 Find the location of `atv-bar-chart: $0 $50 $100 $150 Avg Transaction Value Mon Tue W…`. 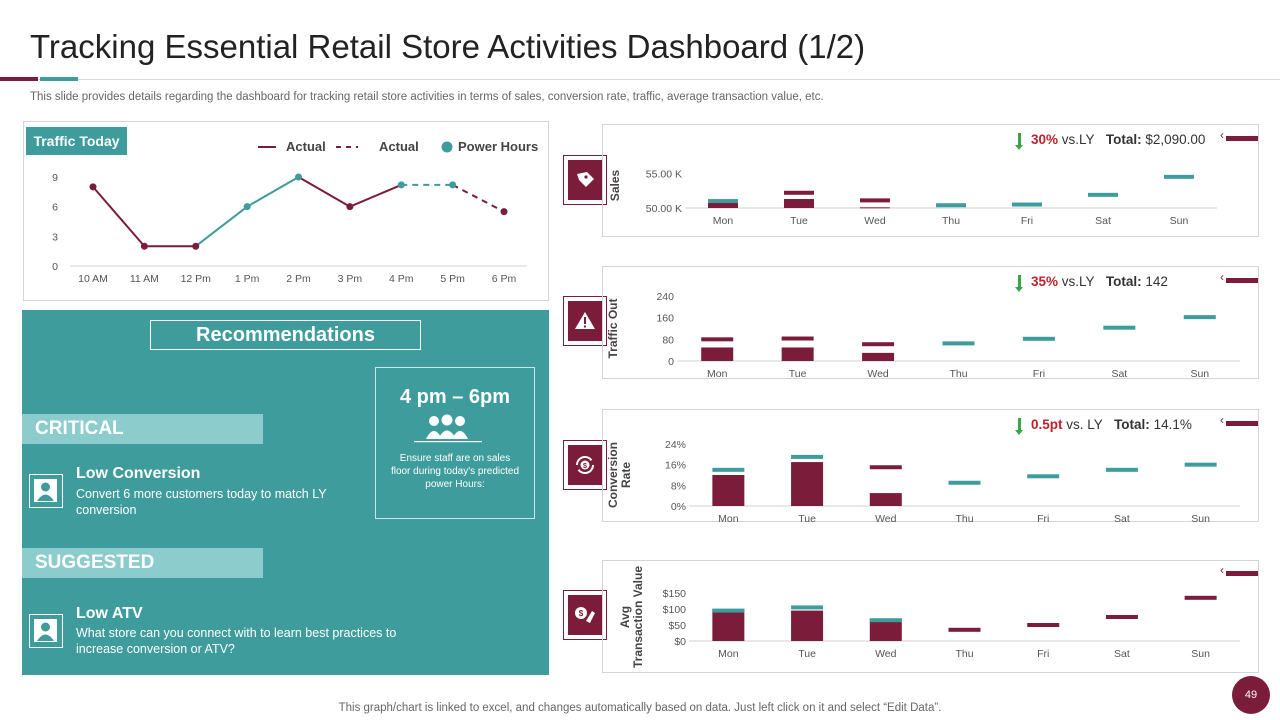

atv-bar-chart: $0 $50 $100 $150 Avg Transaction Value Mon Tue W… is located at coordinates (931, 617).